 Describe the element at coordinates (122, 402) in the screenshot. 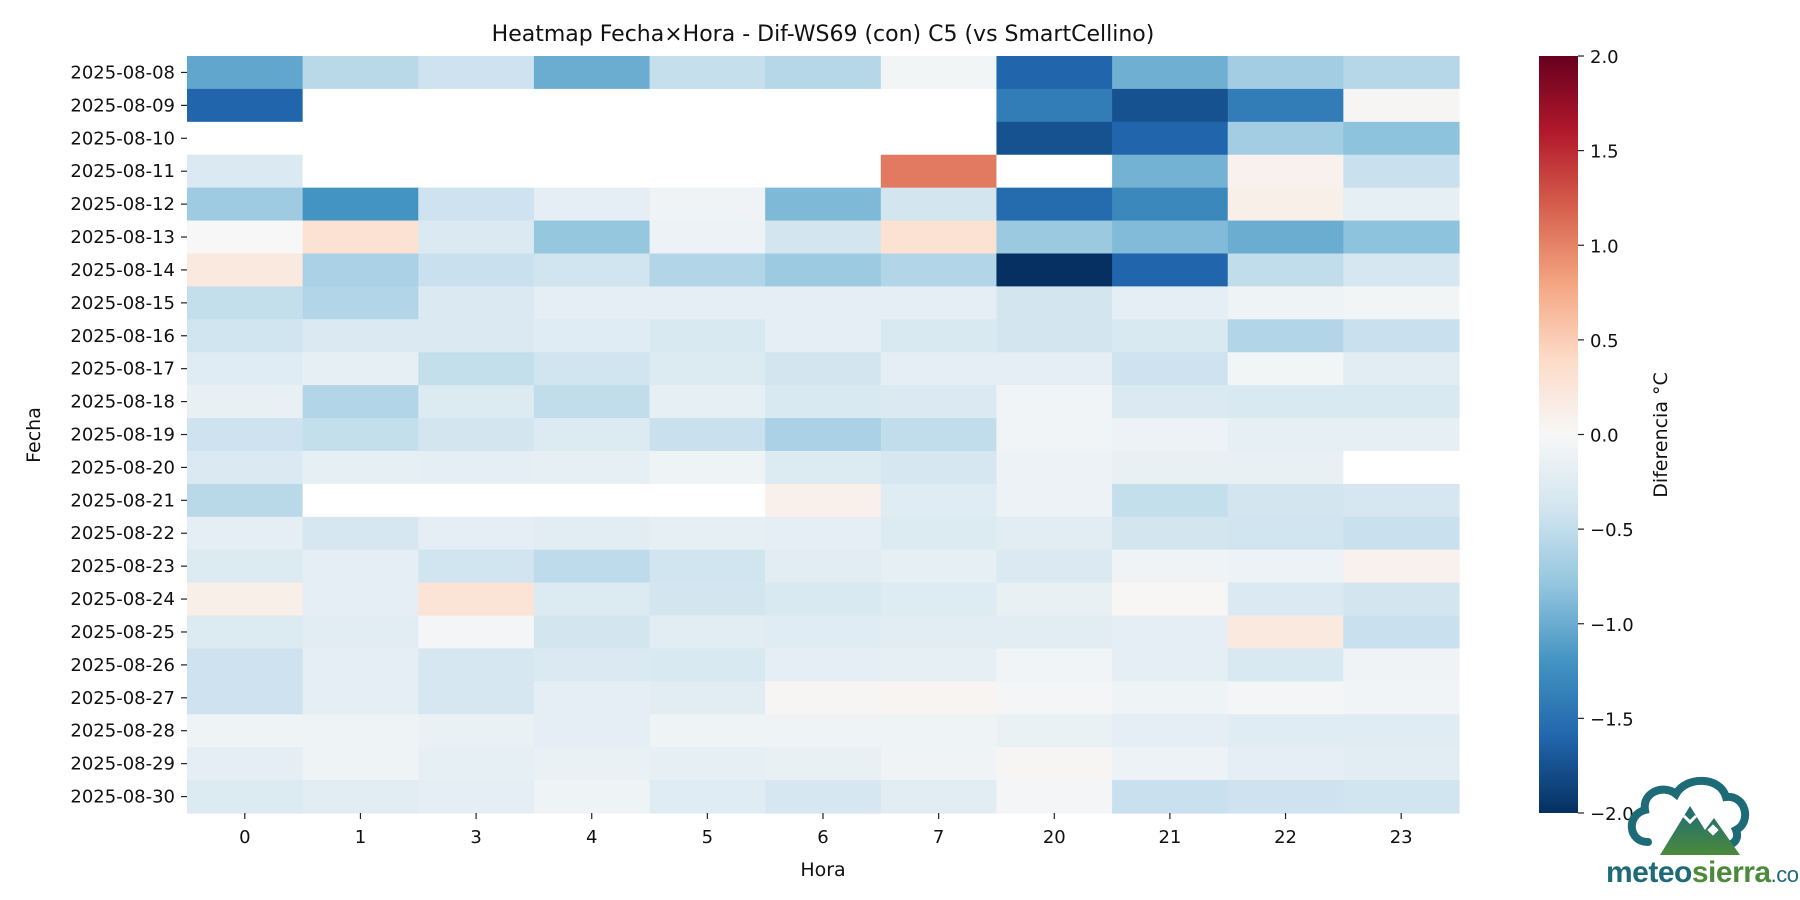

I see `y-tick-label: 2025-08-18` at that location.